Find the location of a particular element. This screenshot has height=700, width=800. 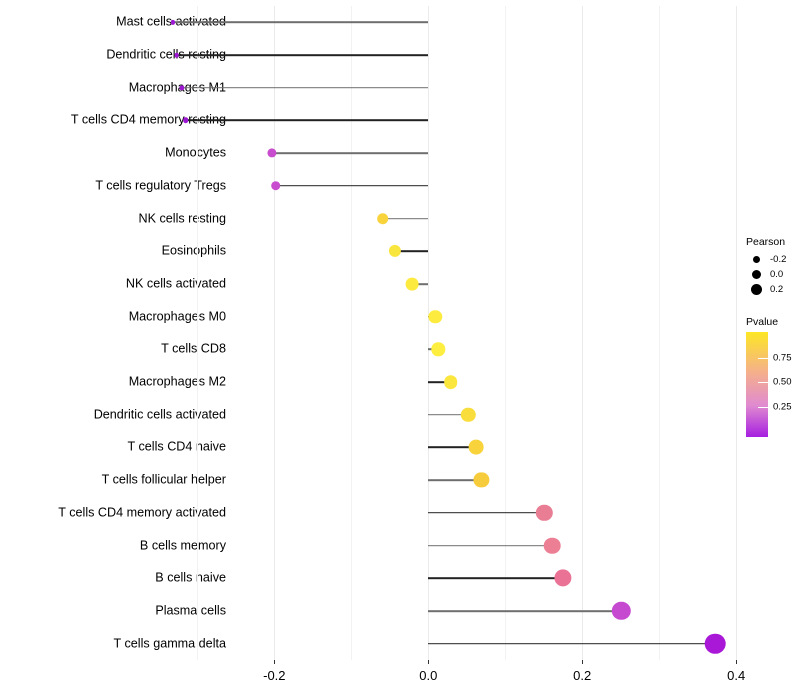

y-axis-label: Dendritic cells resting is located at coordinates (166, 54).